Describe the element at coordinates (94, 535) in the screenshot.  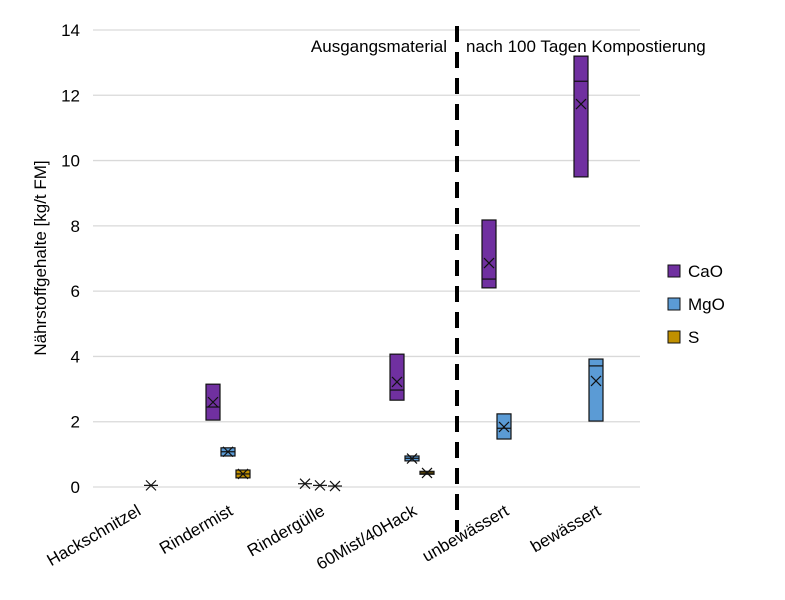
I see `x-tick-label: Hackschnitzel` at that location.